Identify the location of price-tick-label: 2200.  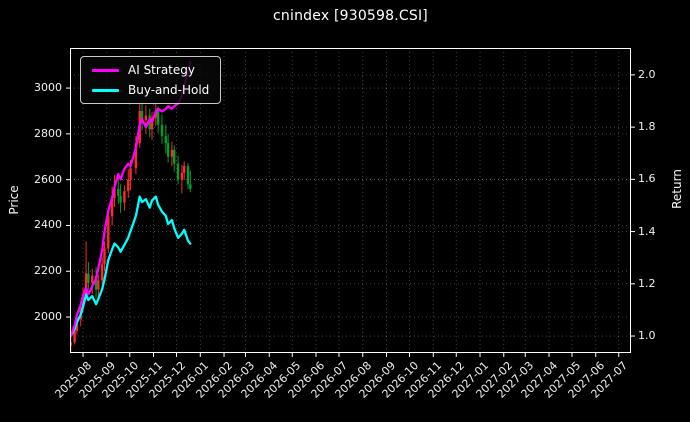
(48, 271).